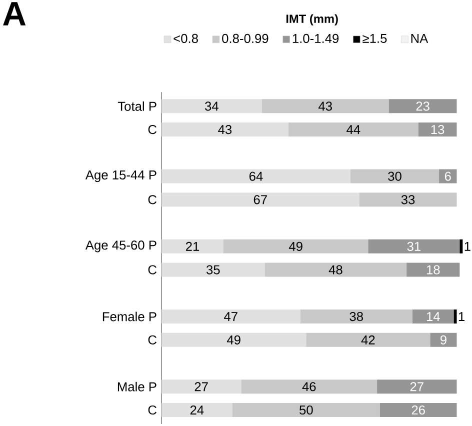 Image resolution: width=472 pixels, height=426 pixels. What do you see at coordinates (120, 246) in the screenshot?
I see `y-tick-label: Age 45-60 P` at bounding box center [120, 246].